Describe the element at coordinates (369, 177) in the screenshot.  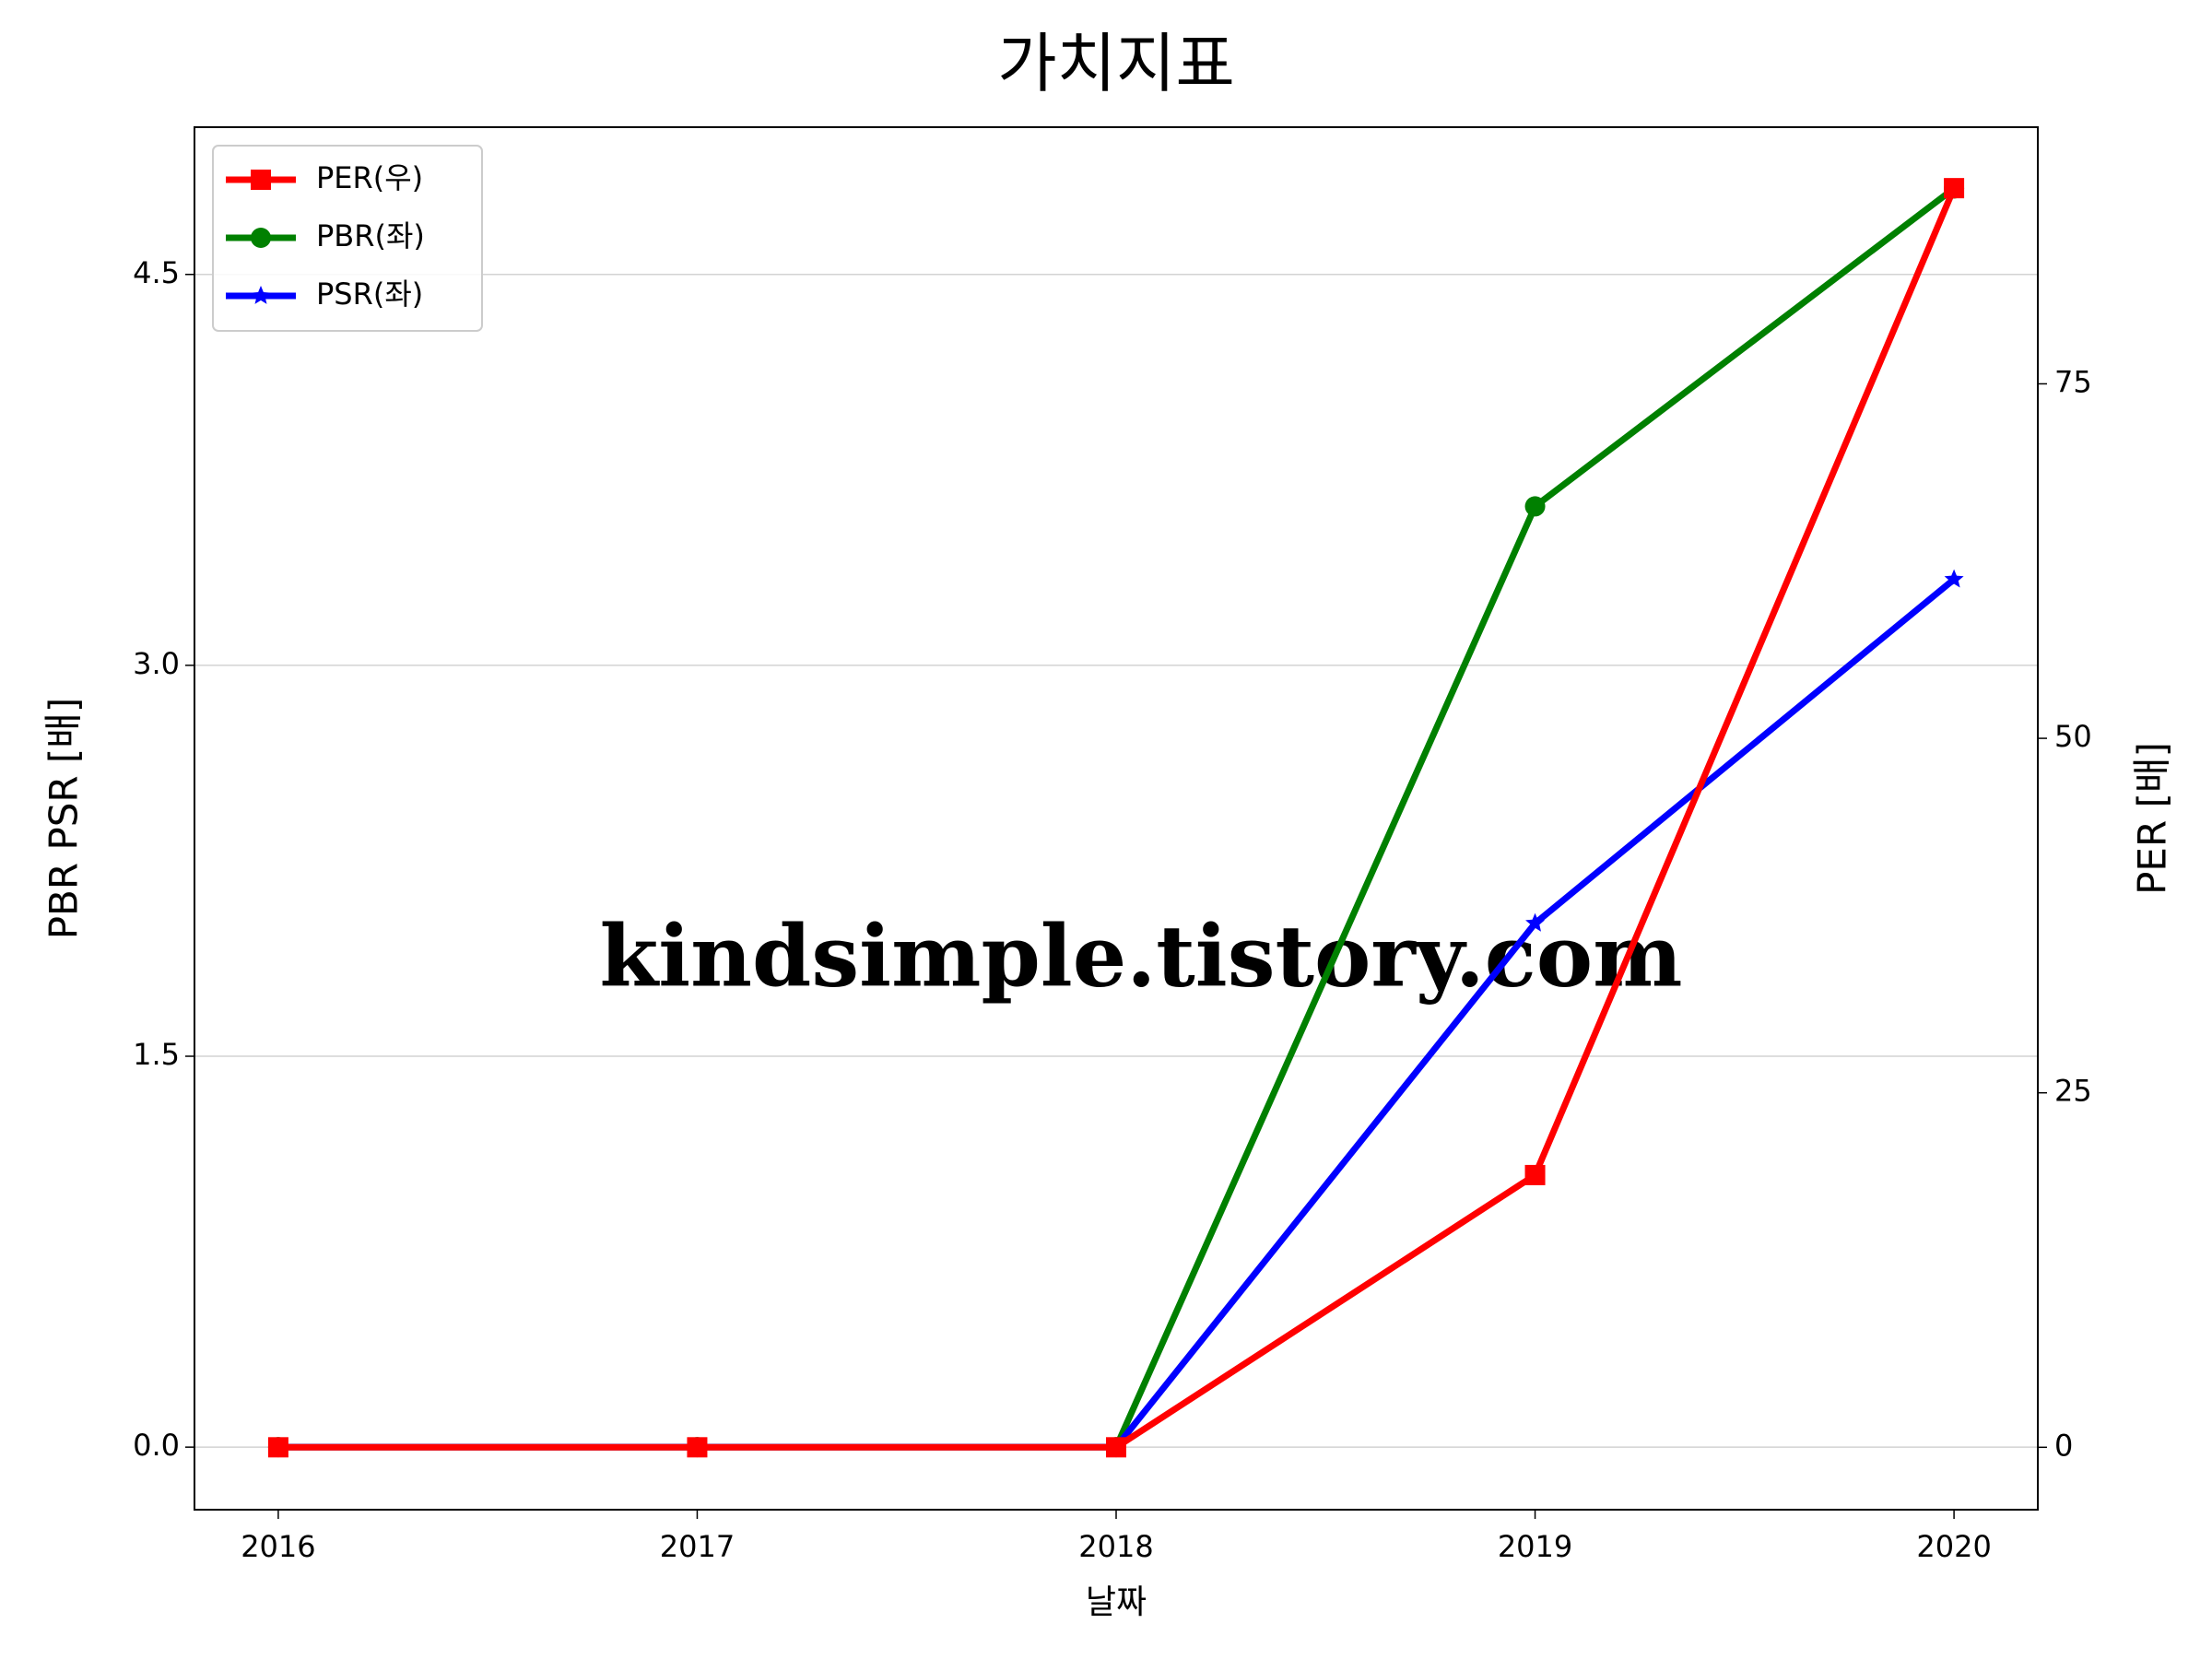
I see `legend-label: PER(우)` at that location.